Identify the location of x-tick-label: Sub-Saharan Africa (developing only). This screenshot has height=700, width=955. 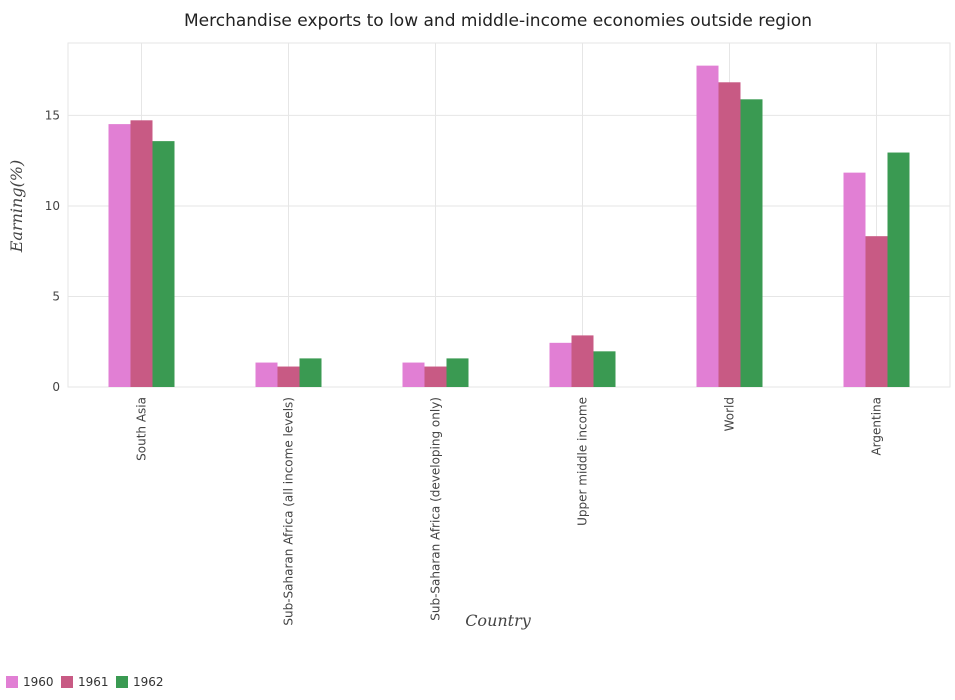
(436, 509).